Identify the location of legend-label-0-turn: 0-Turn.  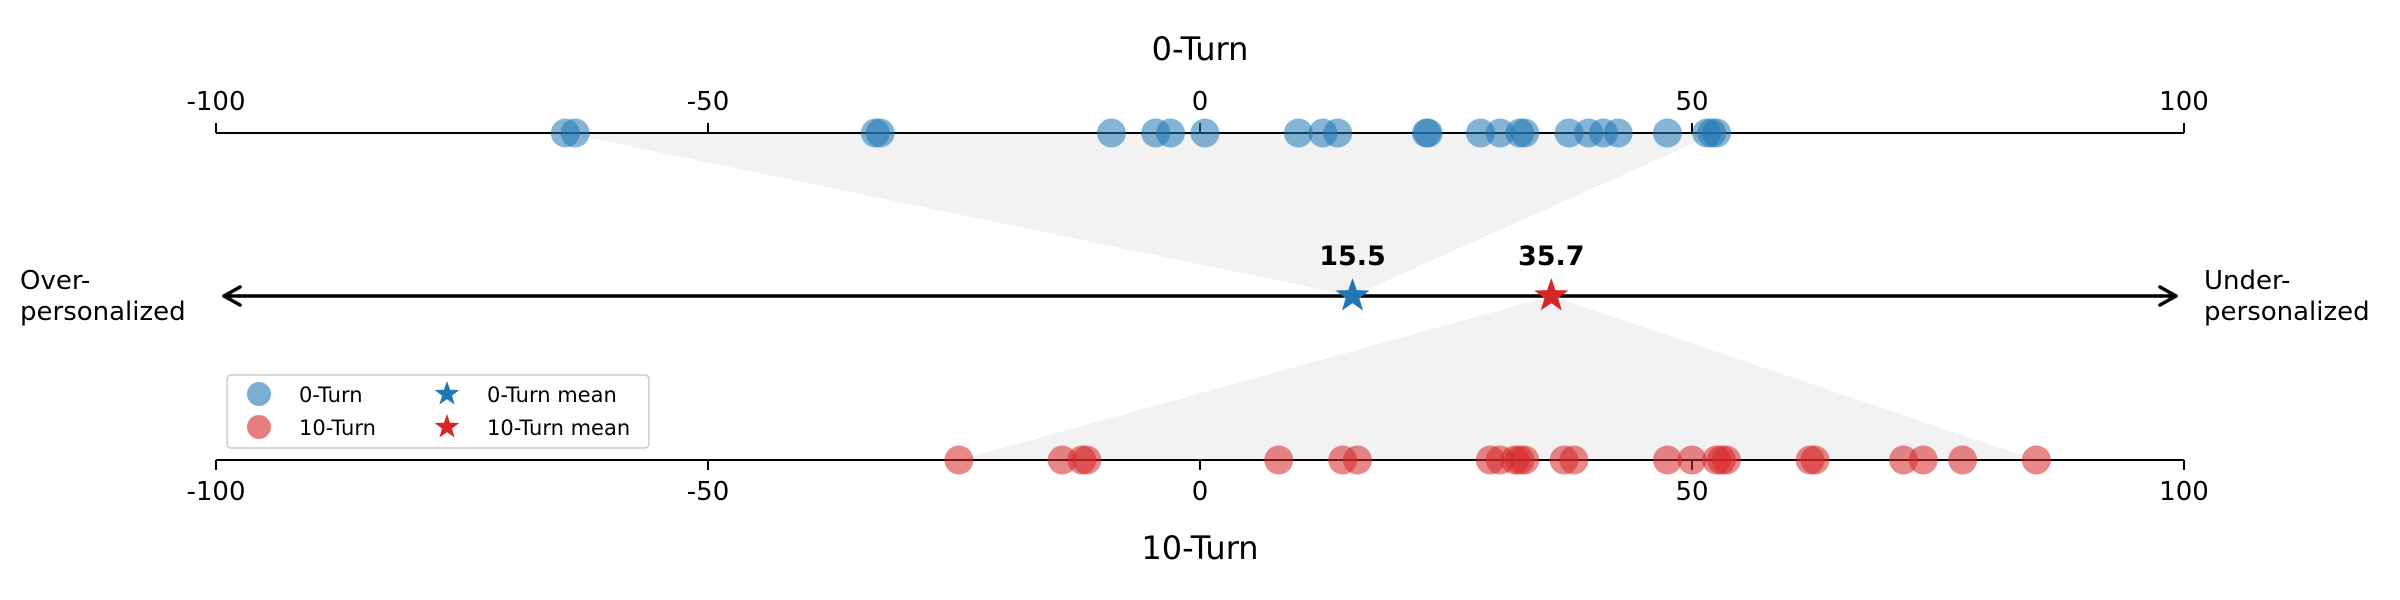
(331, 395).